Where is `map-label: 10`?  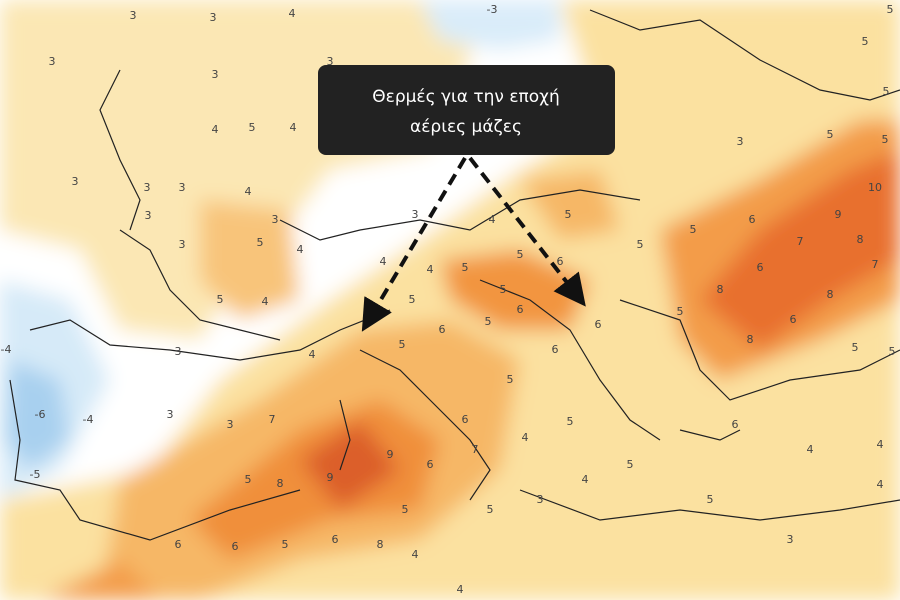
map-label: 10 is located at coordinates (875, 187).